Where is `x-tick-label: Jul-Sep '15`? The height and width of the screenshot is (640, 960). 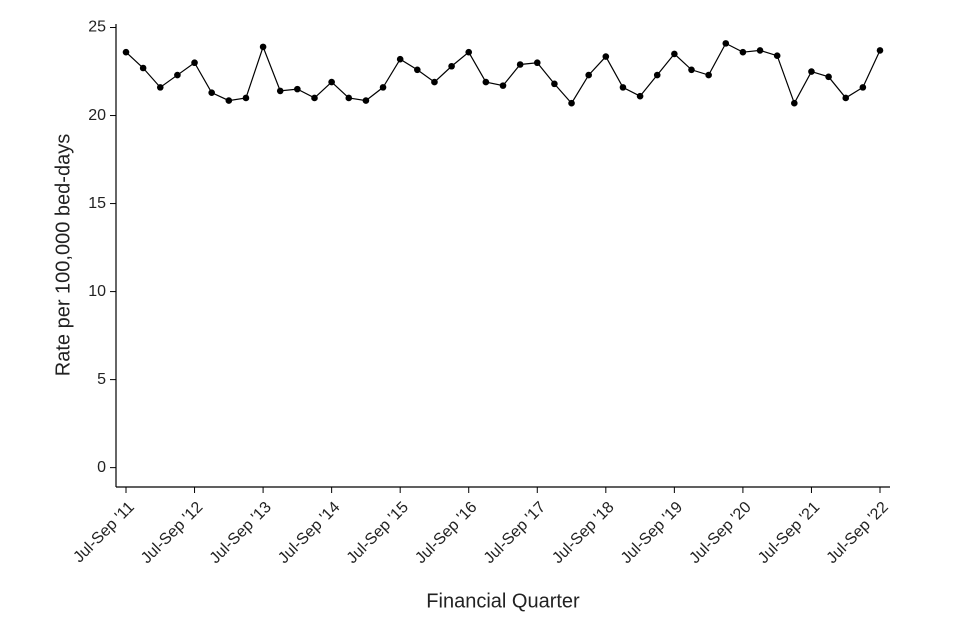 x-tick-label: Jul-Sep '15 is located at coordinates (378, 533).